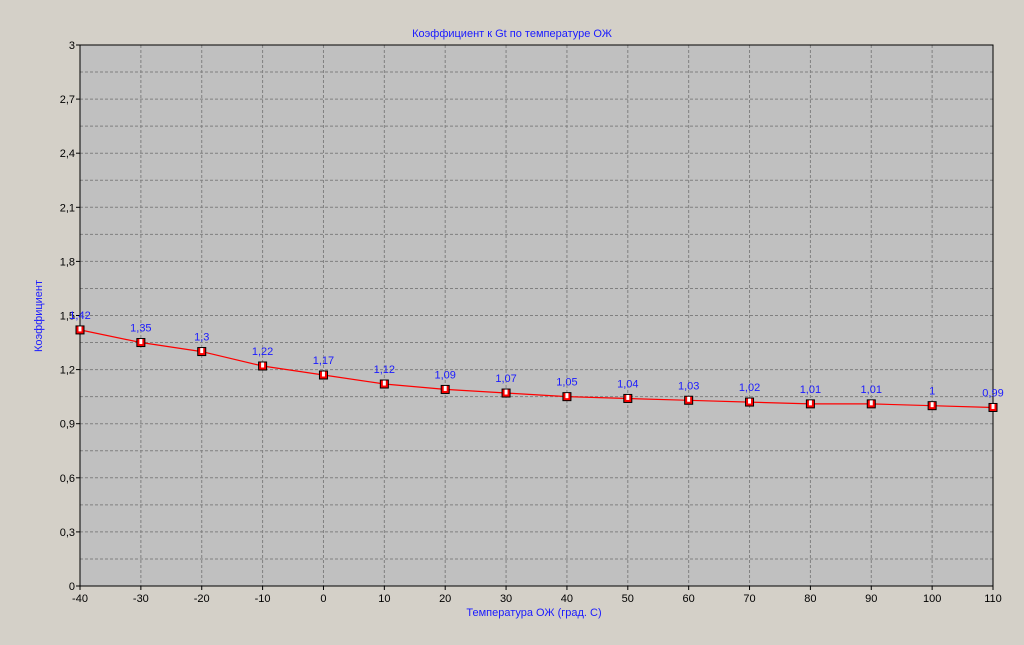  I want to click on x-tick-label: 50, so click(628, 599).